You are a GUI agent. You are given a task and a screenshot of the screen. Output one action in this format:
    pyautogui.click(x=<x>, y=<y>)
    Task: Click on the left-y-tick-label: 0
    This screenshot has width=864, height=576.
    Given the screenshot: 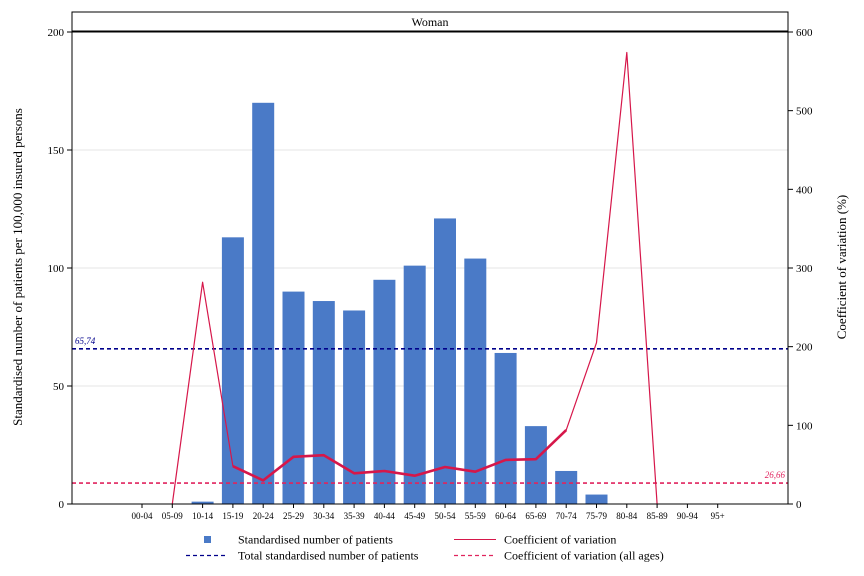 What is the action you would take?
    pyautogui.click(x=62, y=505)
    